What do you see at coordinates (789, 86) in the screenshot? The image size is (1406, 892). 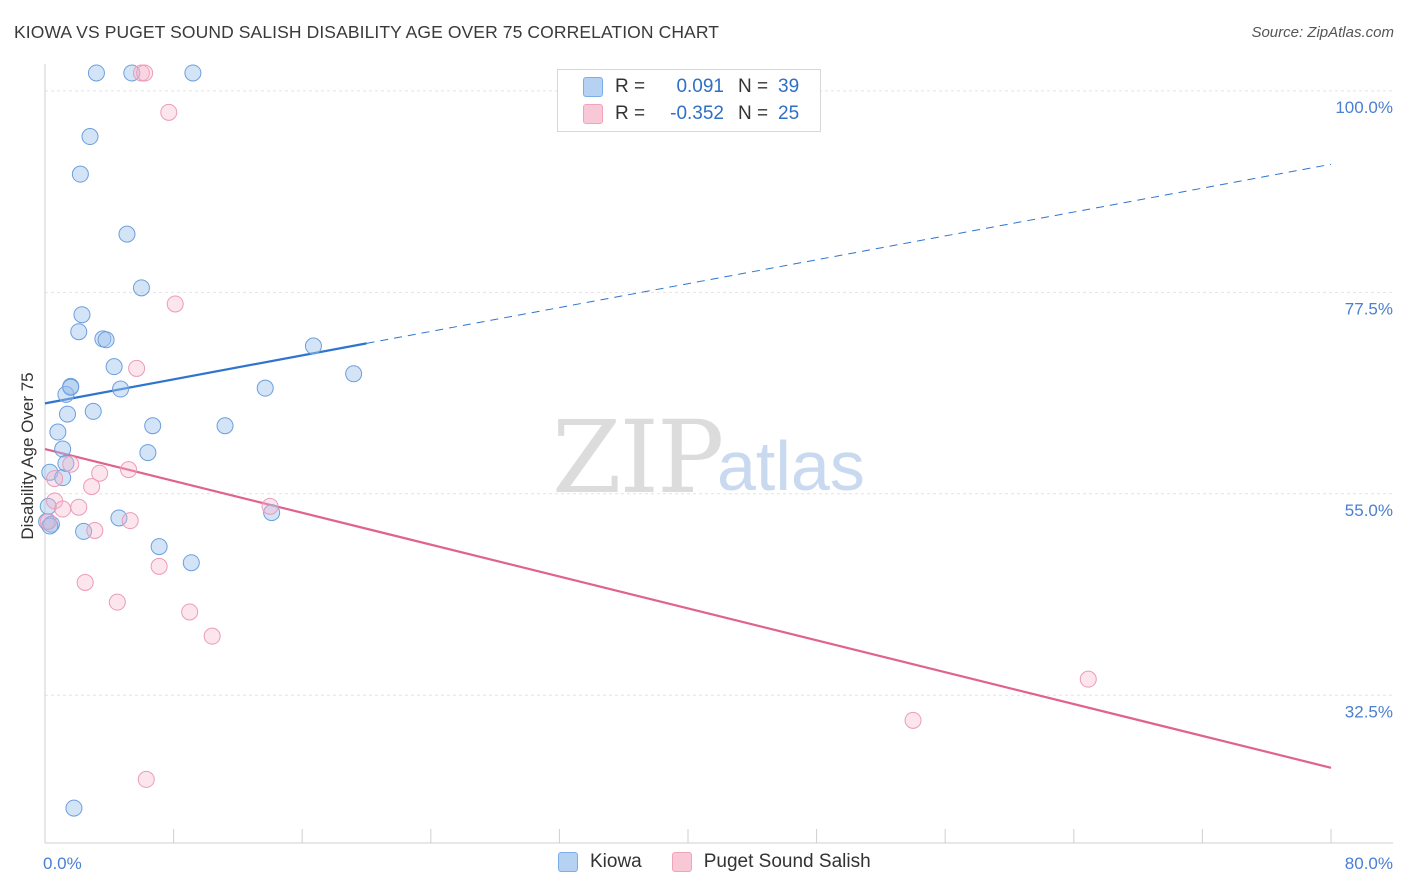 I see `n-value: 39` at bounding box center [789, 86].